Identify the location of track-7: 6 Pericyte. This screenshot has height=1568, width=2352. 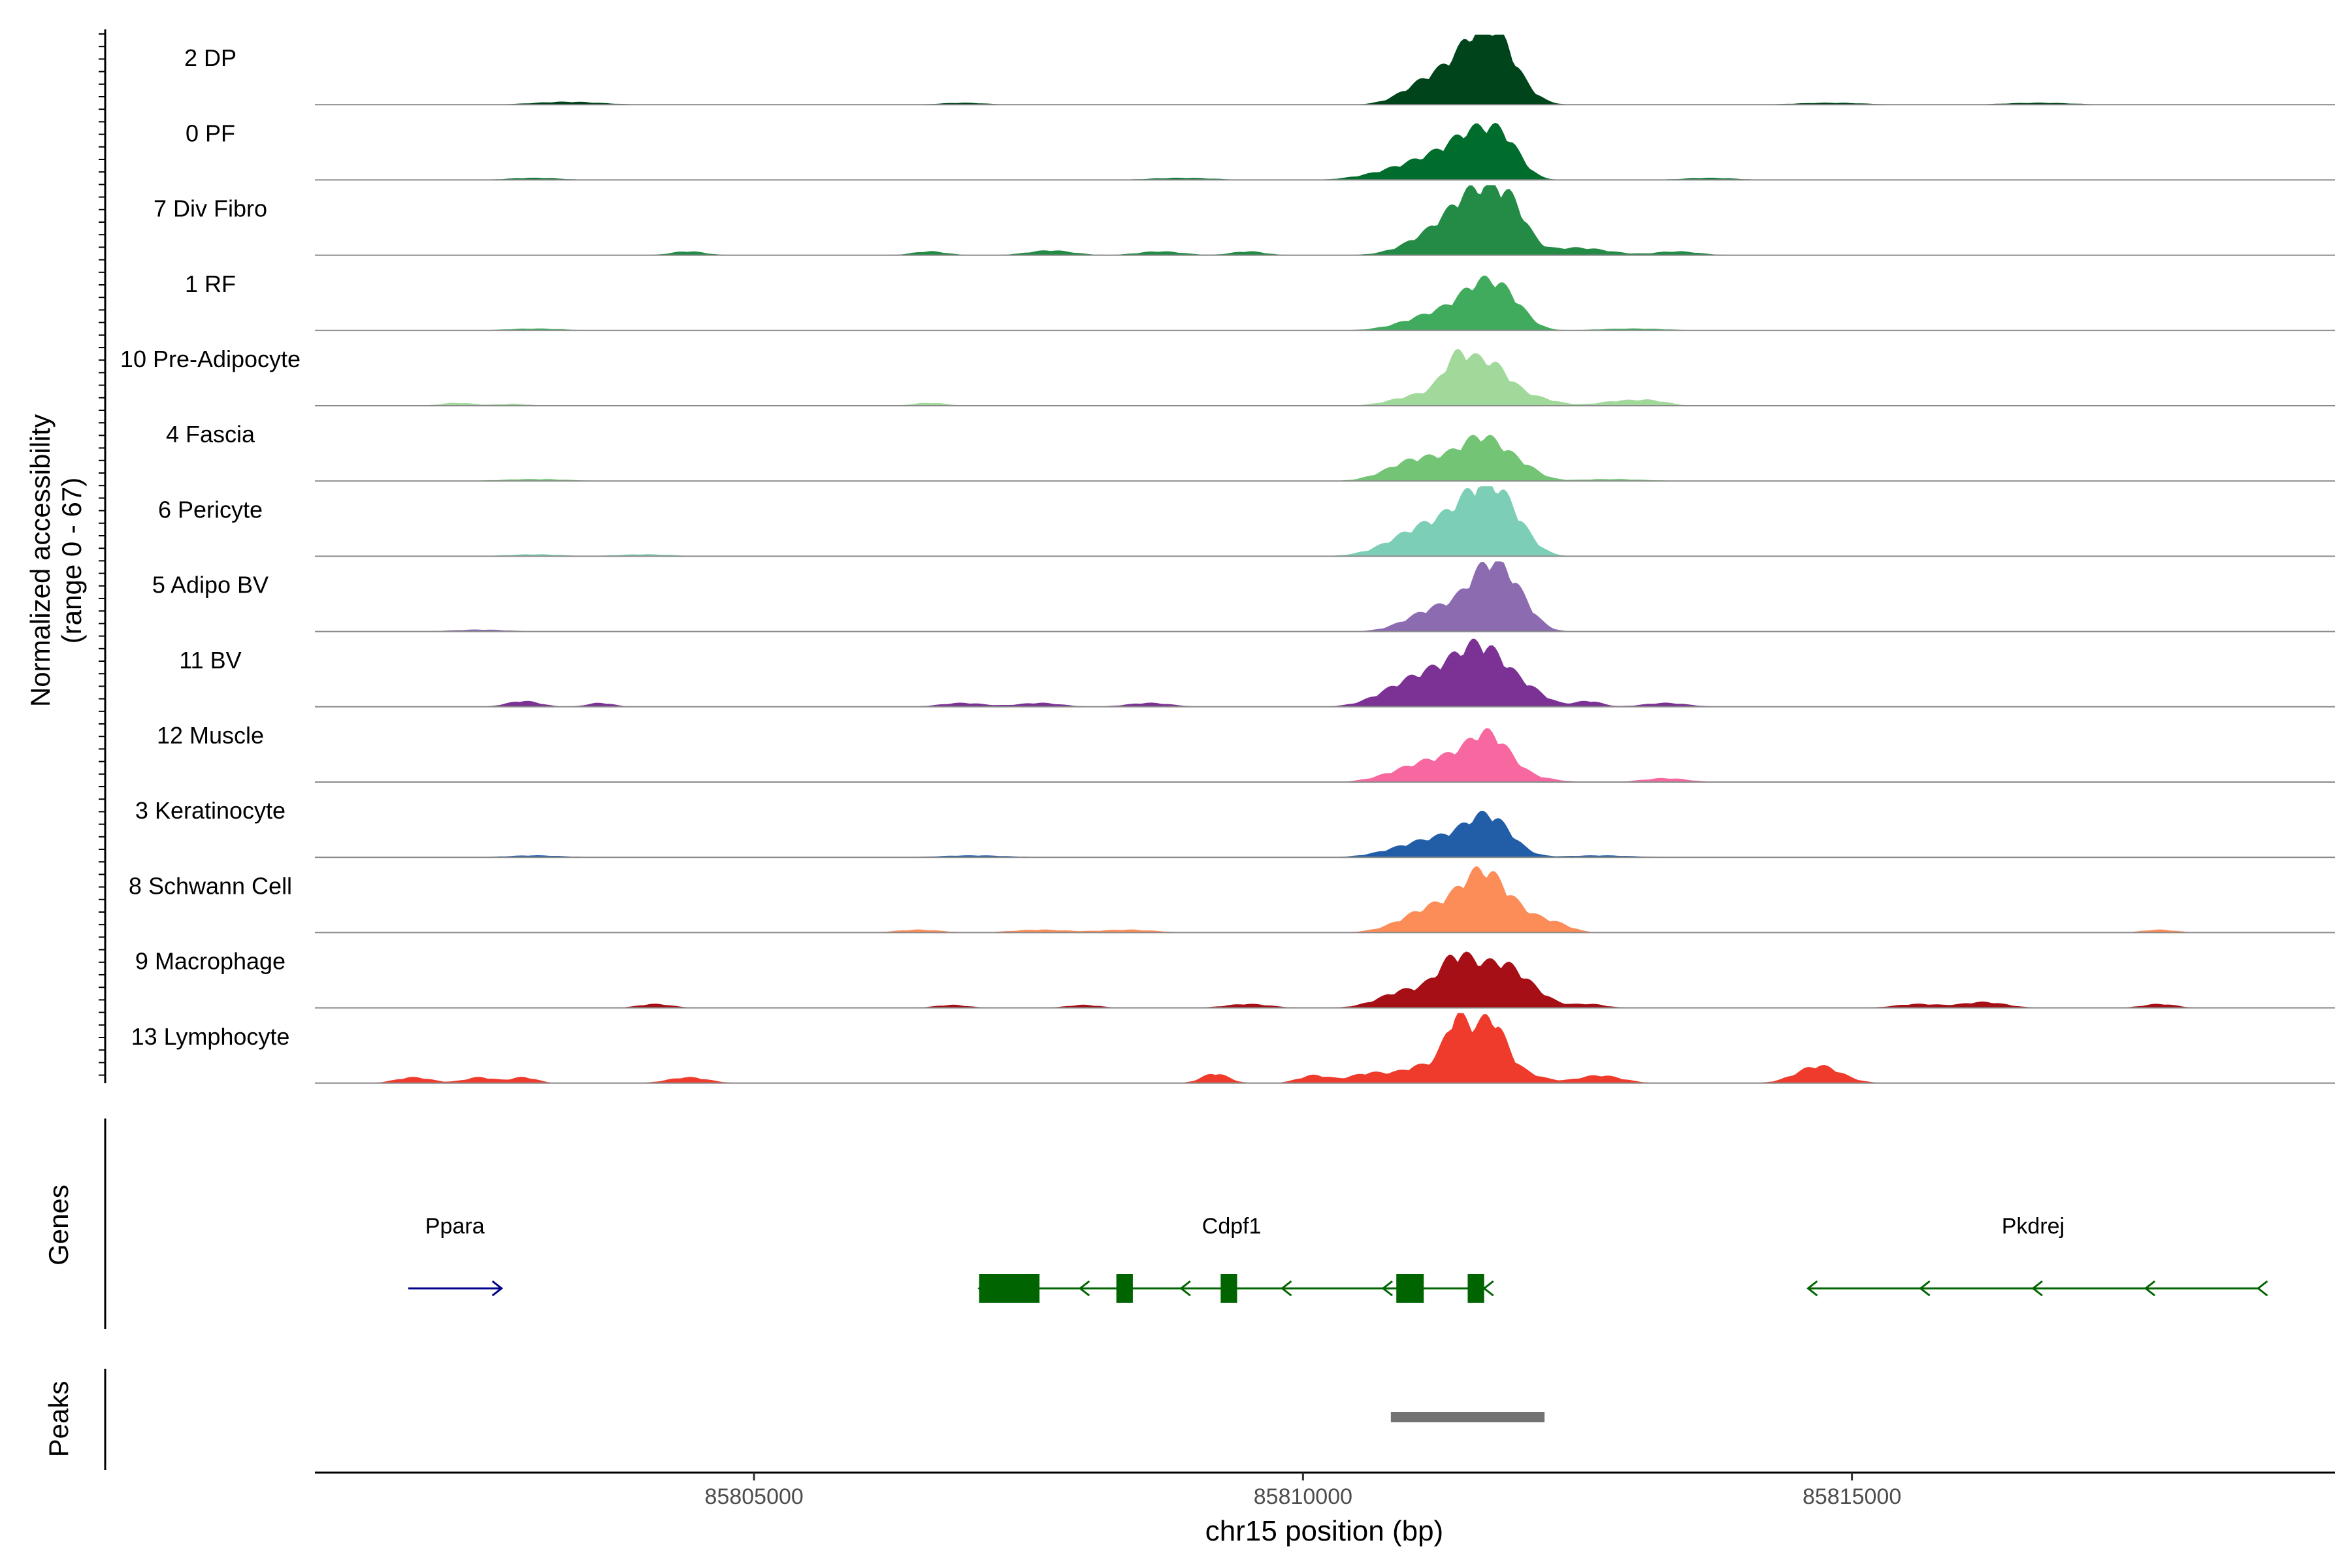
(1246, 521).